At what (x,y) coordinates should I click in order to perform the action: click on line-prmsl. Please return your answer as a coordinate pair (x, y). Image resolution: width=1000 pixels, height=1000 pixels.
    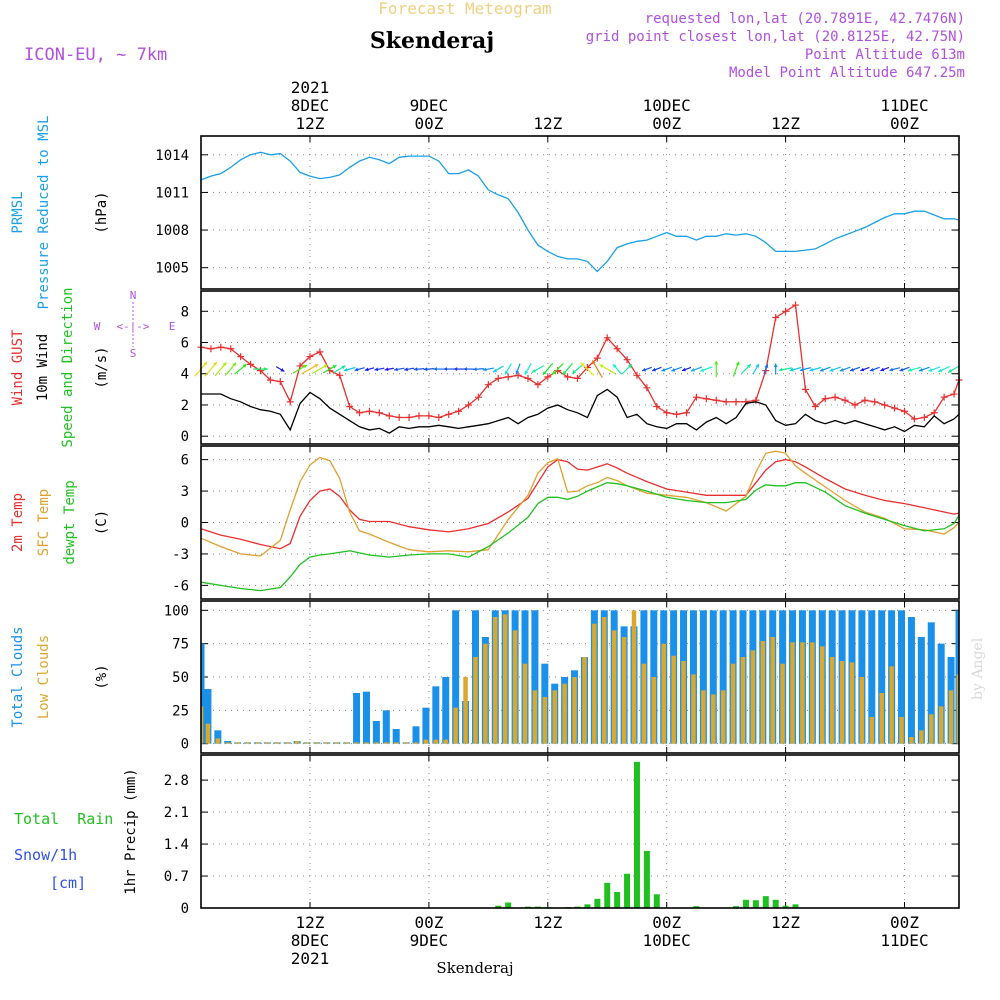
    Looking at the image, I should click on (580, 212).